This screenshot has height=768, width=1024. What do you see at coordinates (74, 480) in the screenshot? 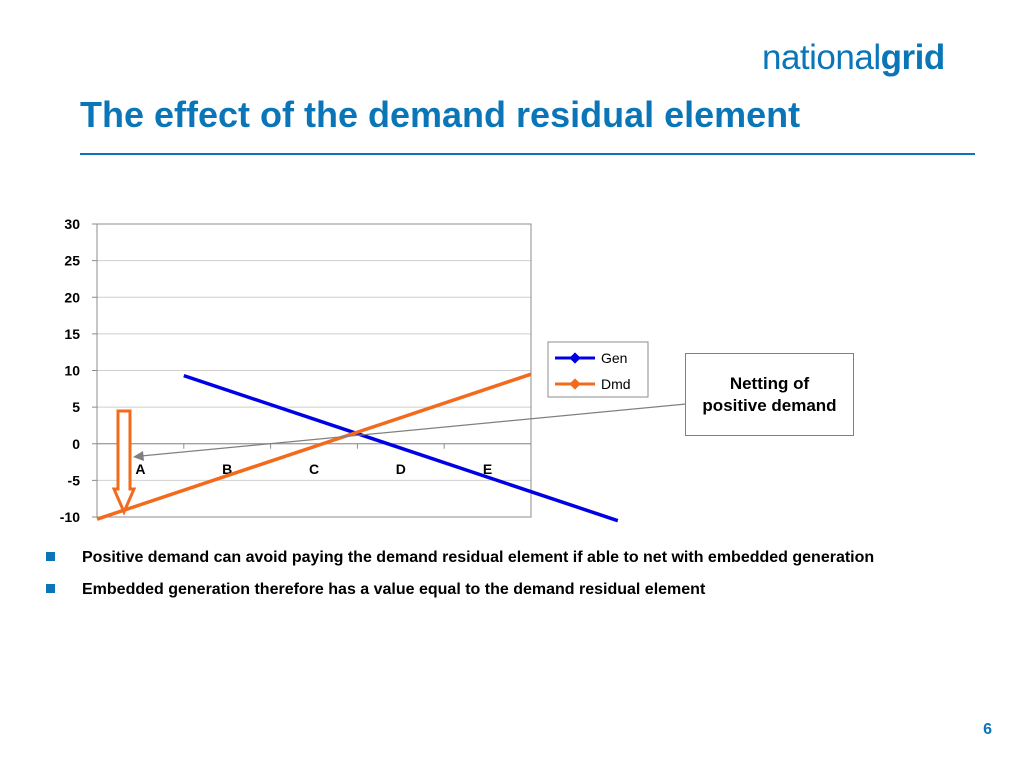
I see `y-tick-label: -5` at bounding box center [74, 480].